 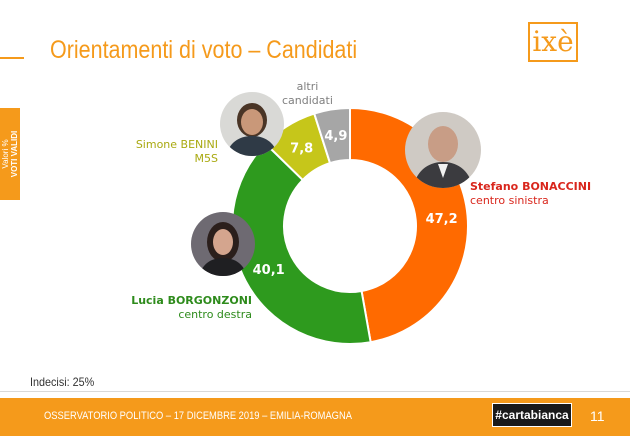 I want to click on label-bonaccini: Stefano BONACCINI centro sinistra, so click(x=530, y=194).